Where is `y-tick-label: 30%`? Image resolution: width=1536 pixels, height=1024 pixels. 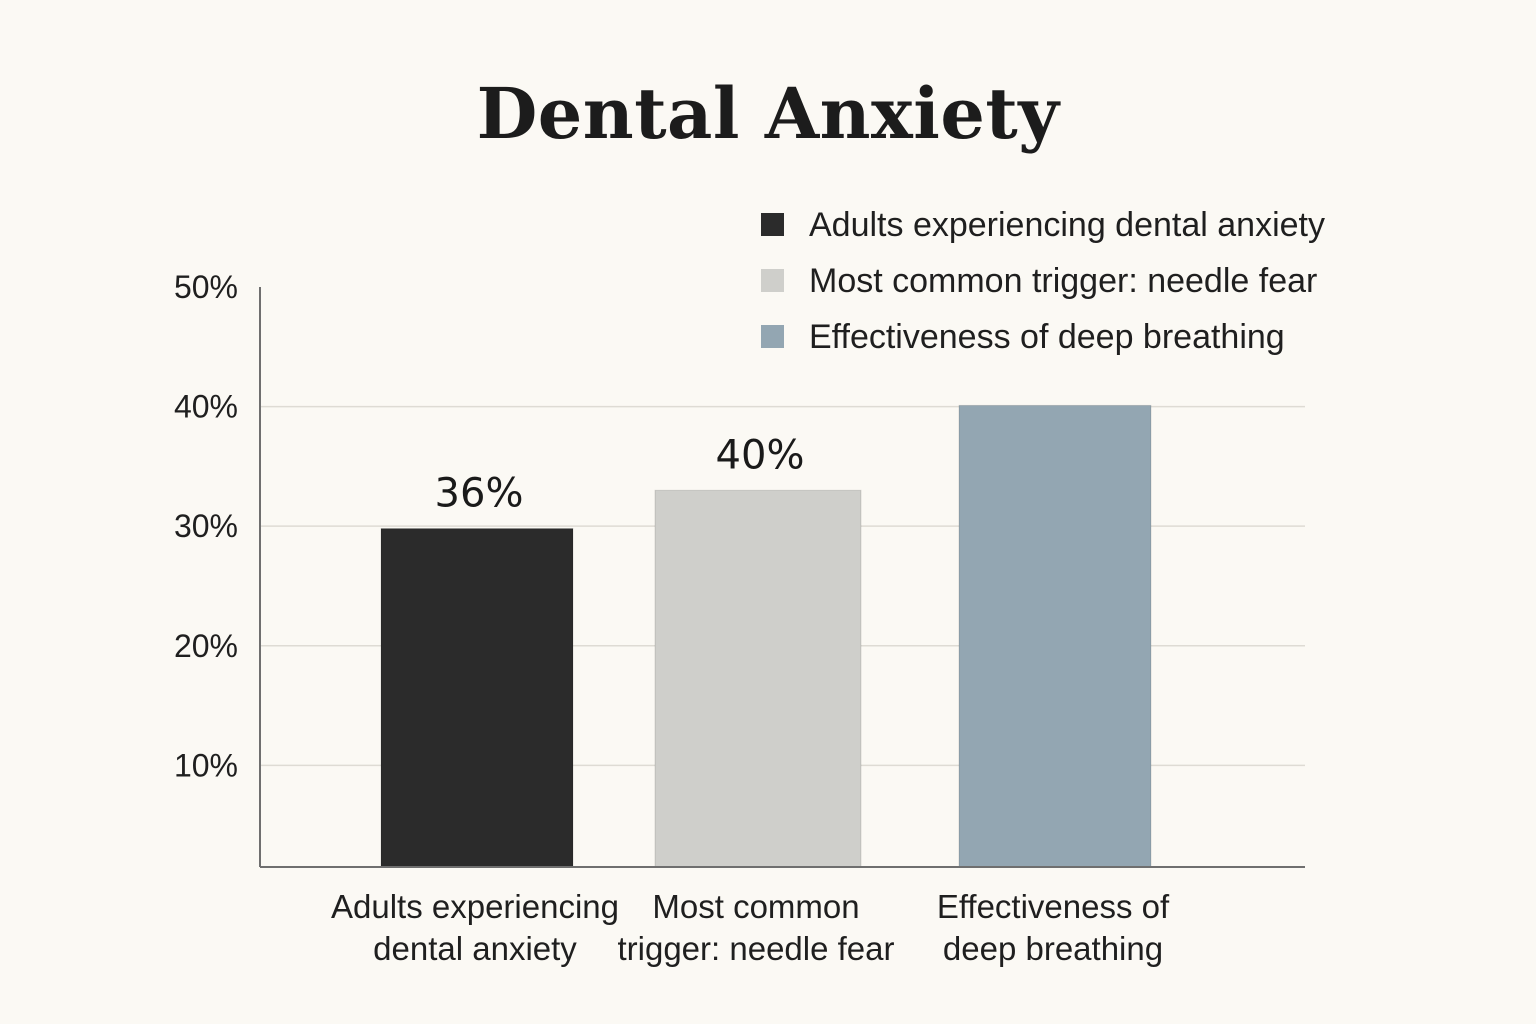
y-tick-label: 30% is located at coordinates (206, 526).